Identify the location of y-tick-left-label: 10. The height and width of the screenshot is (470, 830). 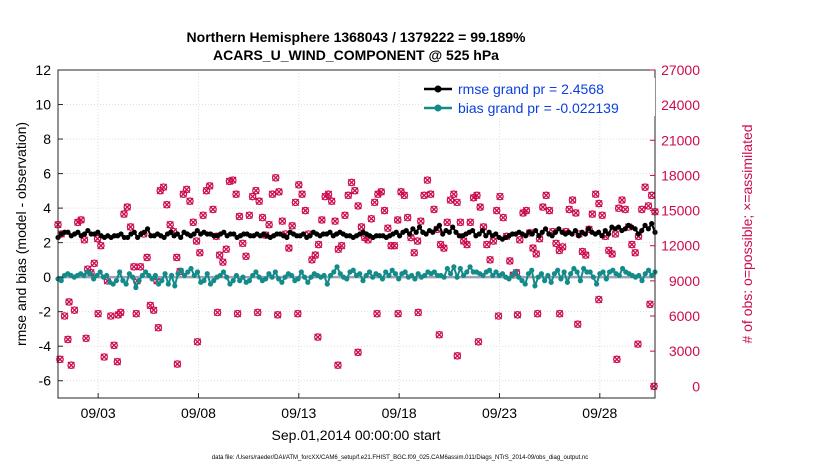
(43, 105).